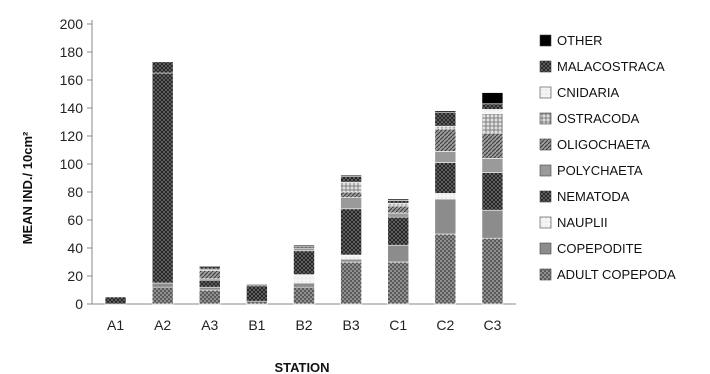 This screenshot has width=710, height=374. I want to click on legend-label: POLYCHAETA, so click(600, 170).